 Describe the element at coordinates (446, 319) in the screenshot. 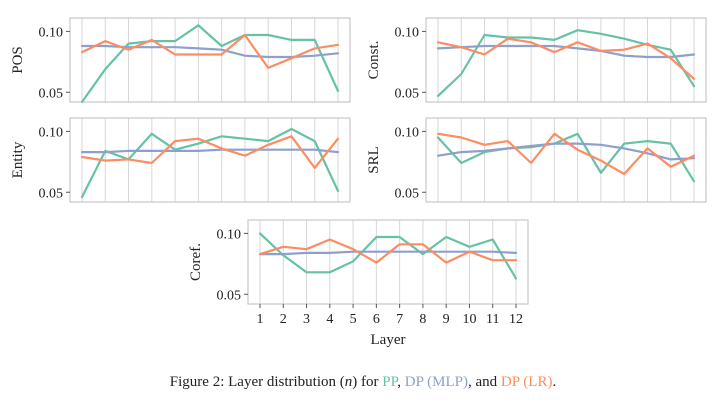

I see `x-tick-label: 9` at that location.